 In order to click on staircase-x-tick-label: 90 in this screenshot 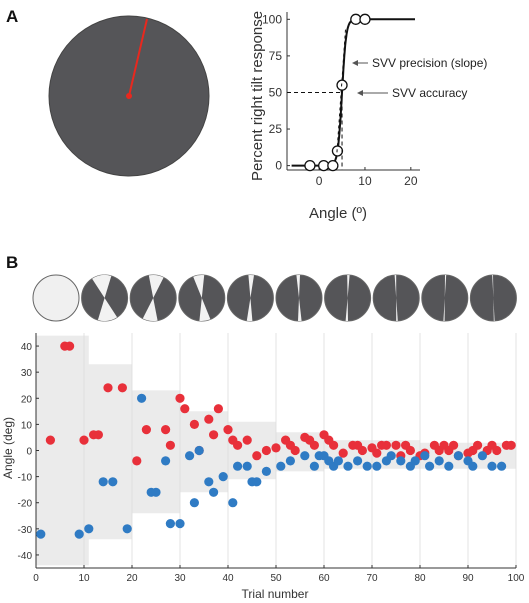, I will do `click(468, 578)`.